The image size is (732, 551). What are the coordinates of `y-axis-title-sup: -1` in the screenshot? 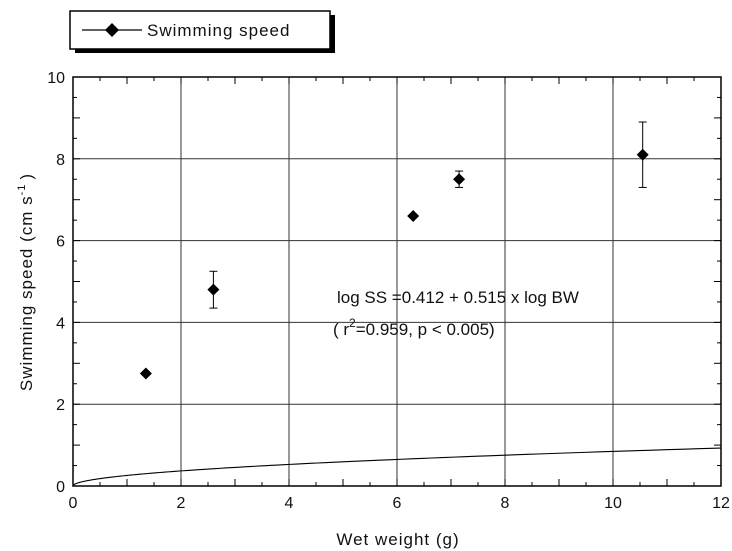 It's located at (22, 190).